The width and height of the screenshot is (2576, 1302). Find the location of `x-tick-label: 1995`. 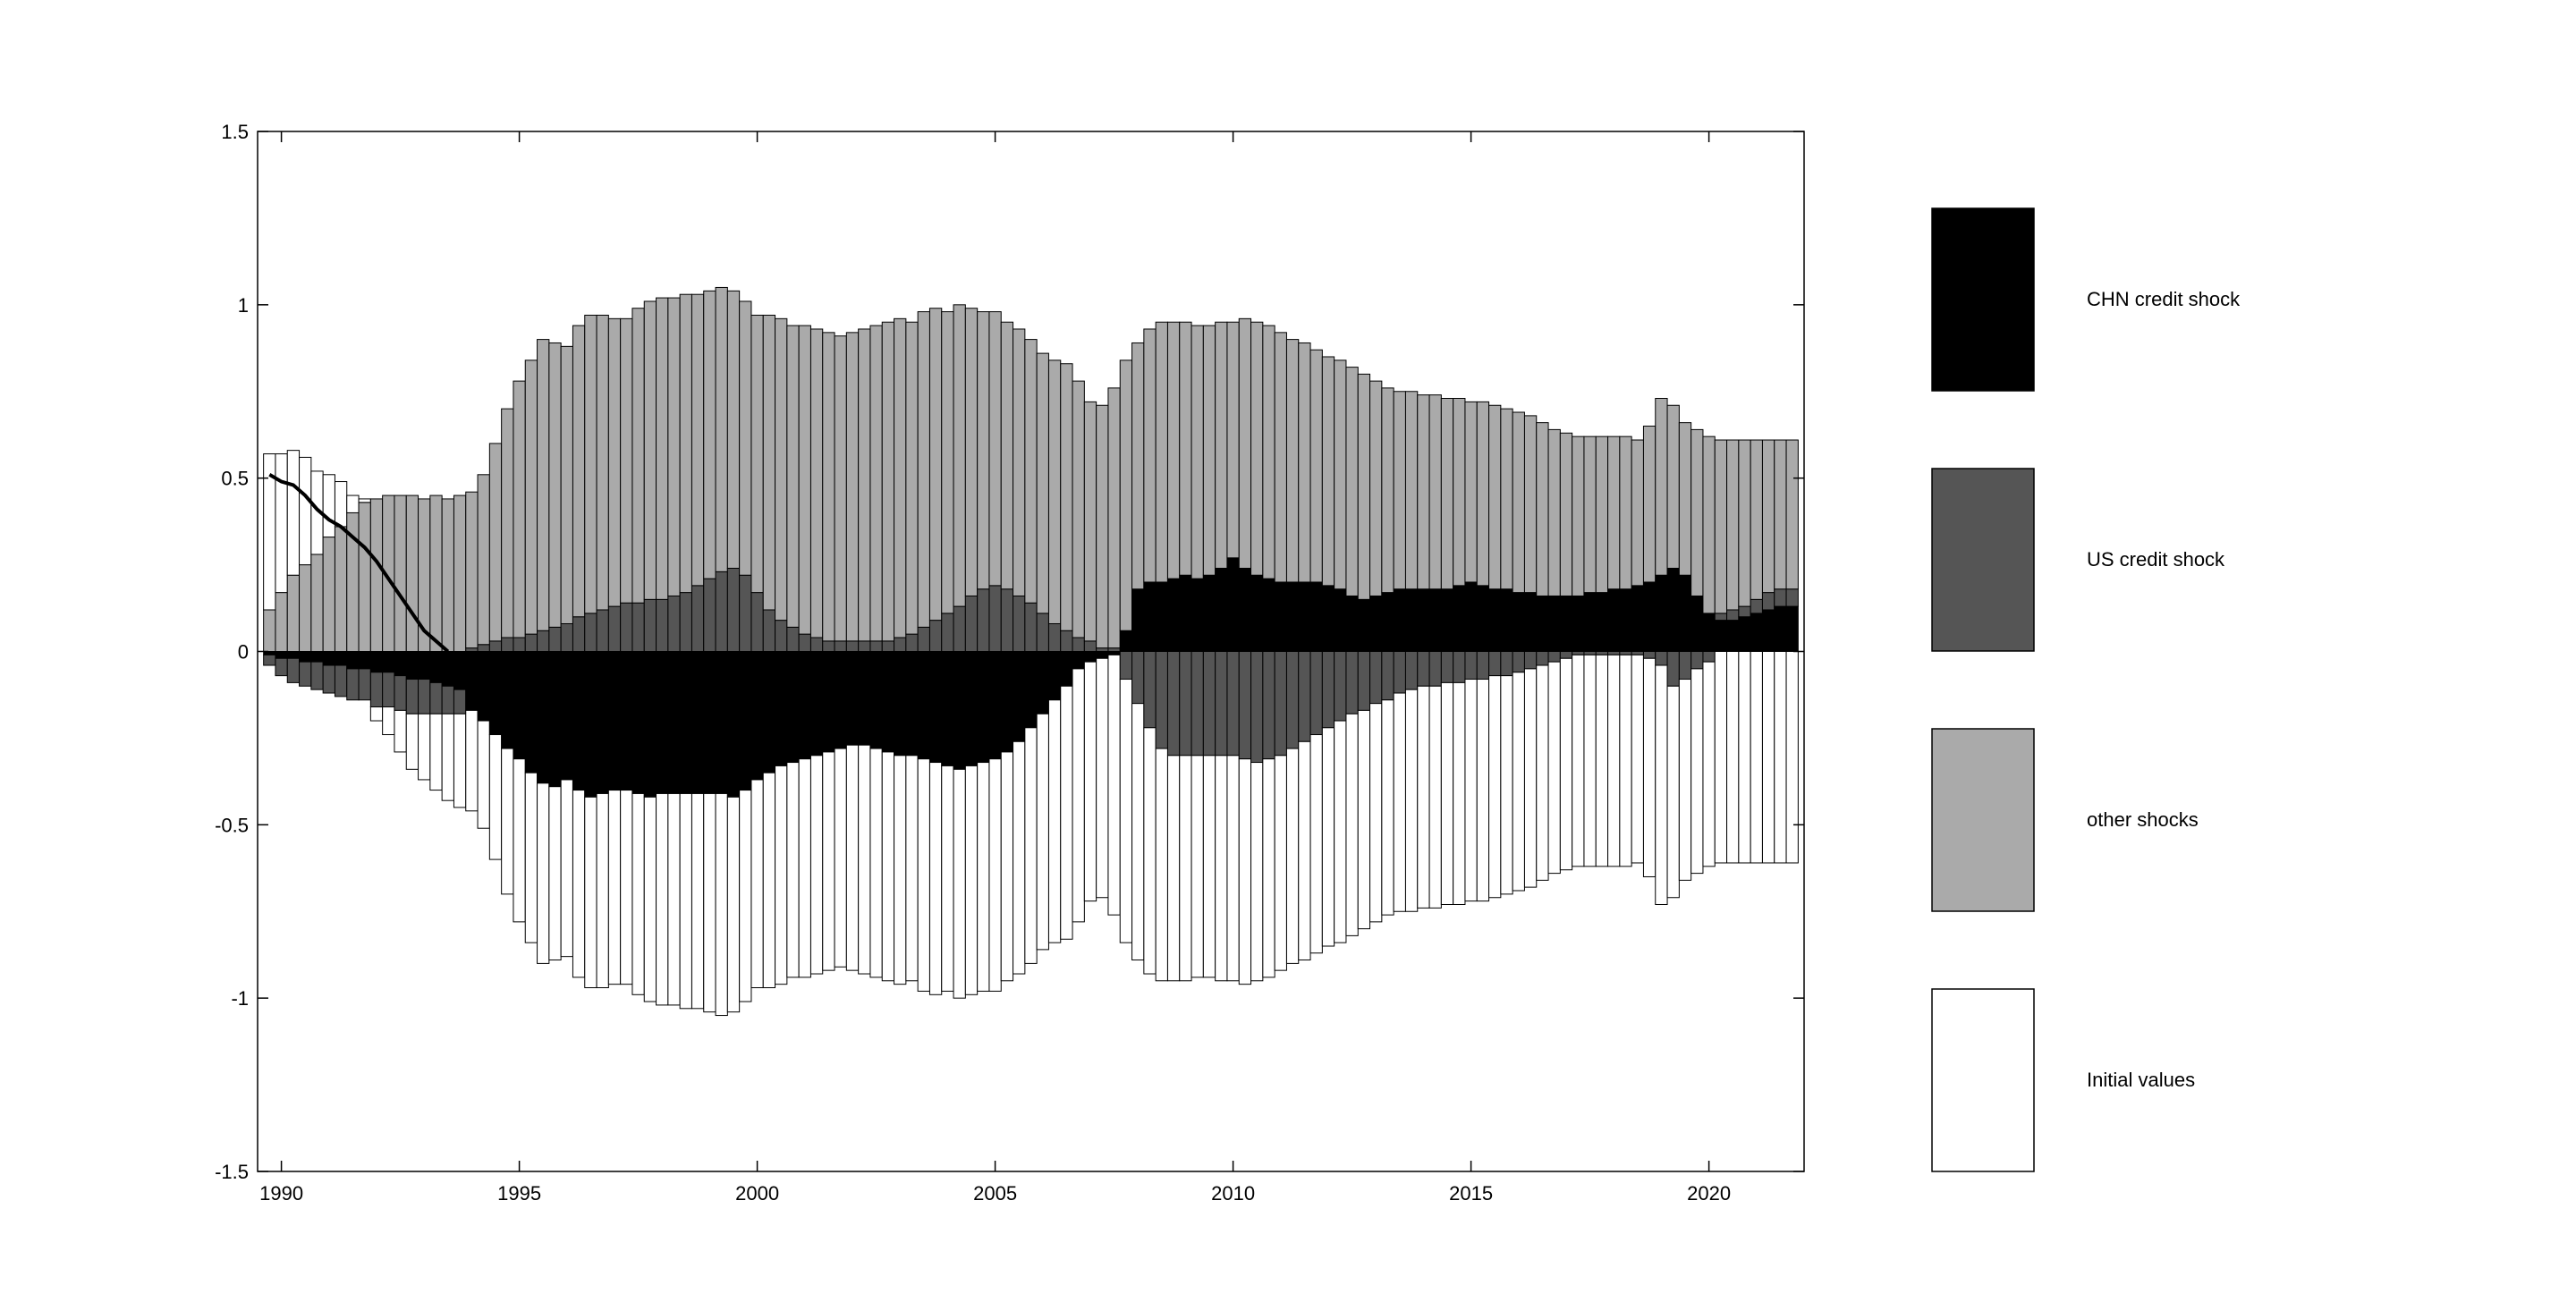

x-tick-label: 1995 is located at coordinates (519, 1193).